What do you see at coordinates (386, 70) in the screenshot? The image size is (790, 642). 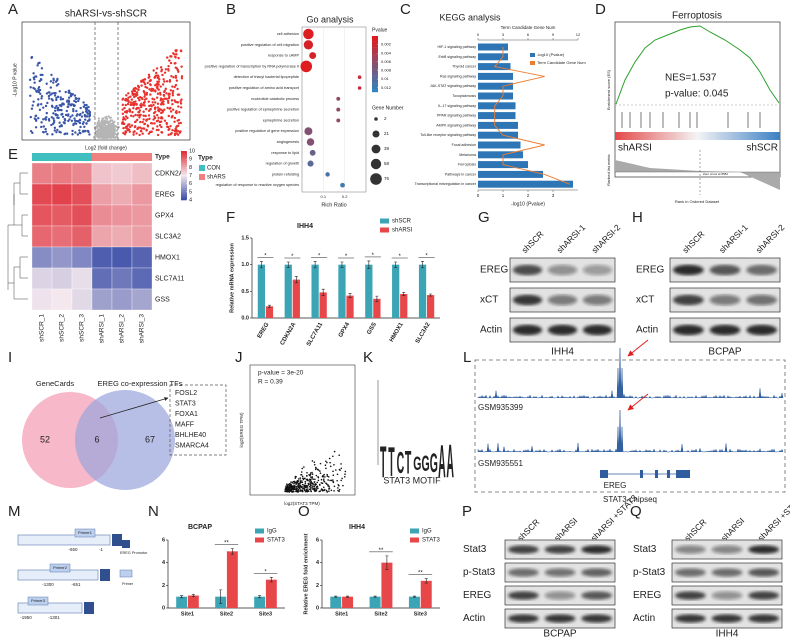 I see `colorbar-label: 0.008` at bounding box center [386, 70].